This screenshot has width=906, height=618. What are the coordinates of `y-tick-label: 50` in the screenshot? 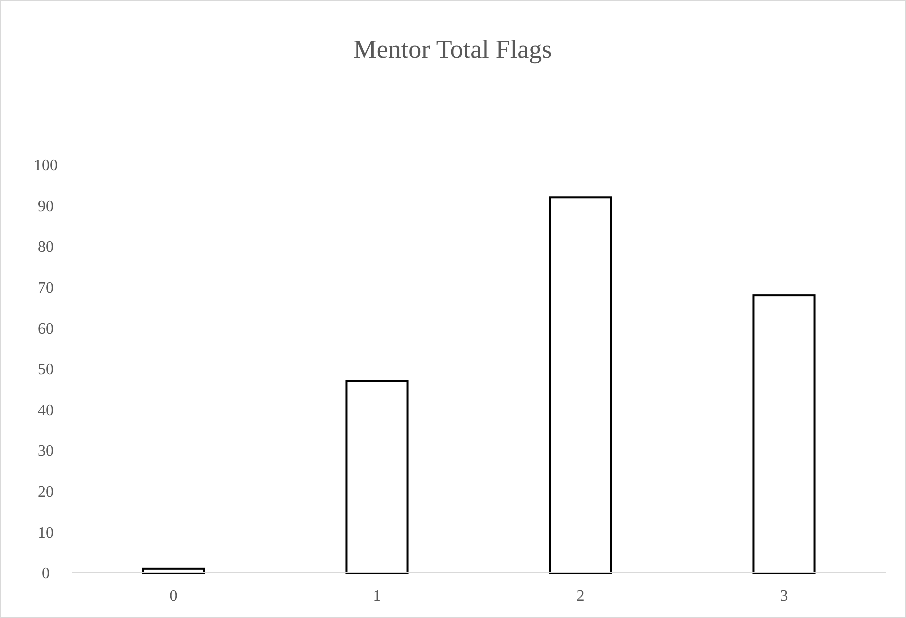 It's located at (46, 370).